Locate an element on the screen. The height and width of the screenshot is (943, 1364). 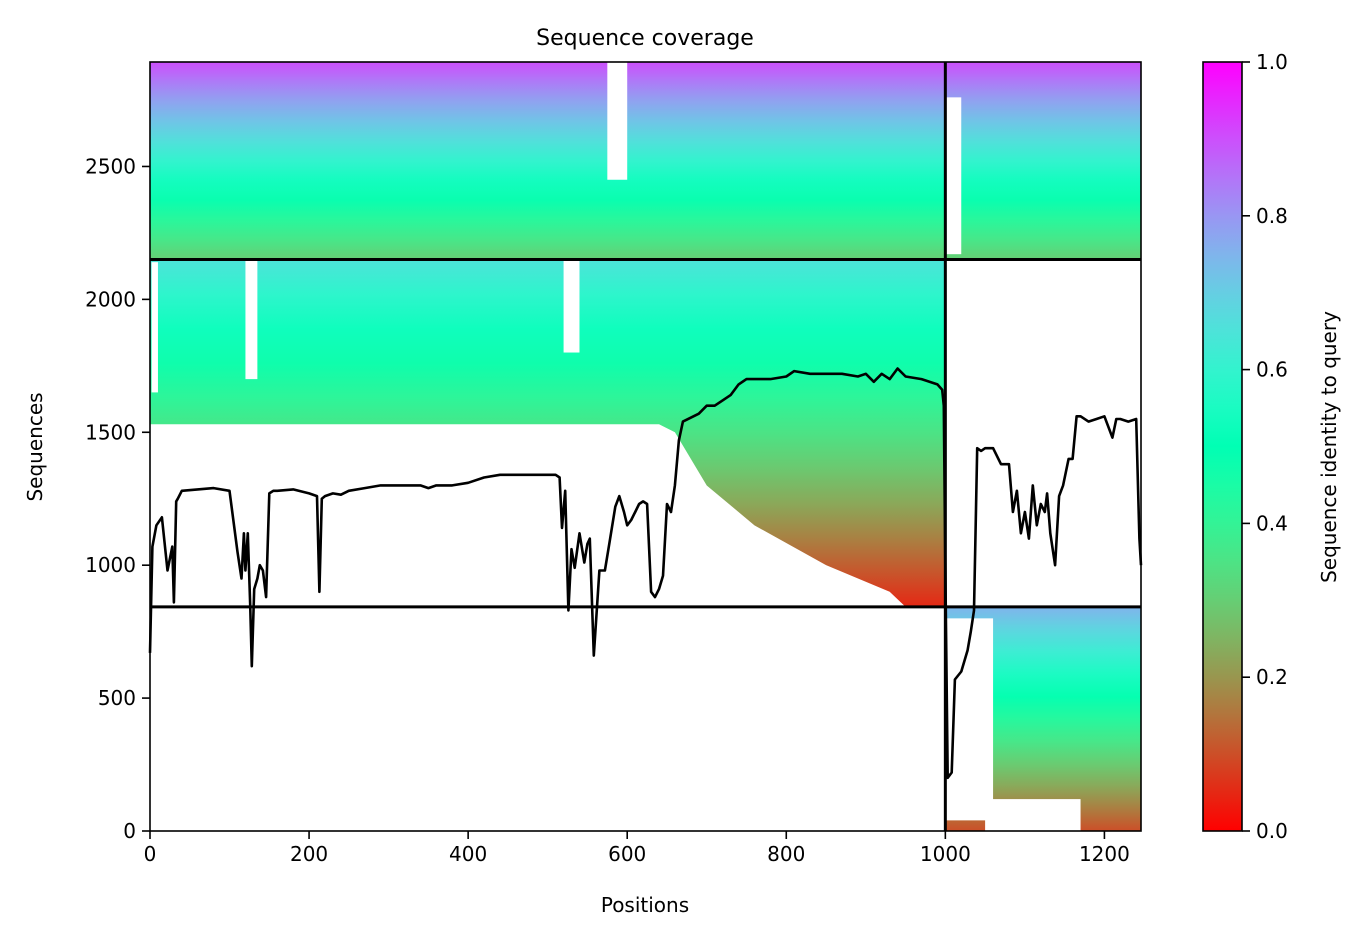
x-tick-label: 800 is located at coordinates (786, 854).